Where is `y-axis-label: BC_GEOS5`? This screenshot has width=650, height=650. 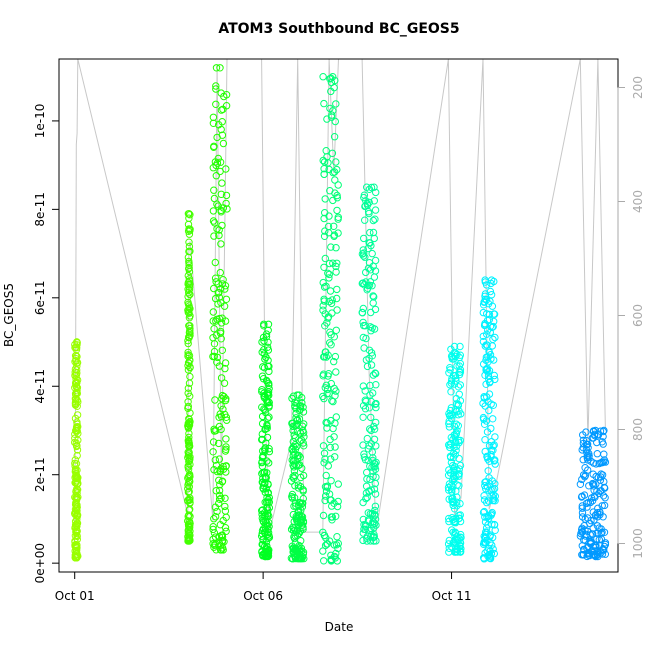 y-axis-label: BC_GEOS5 is located at coordinates (9, 315).